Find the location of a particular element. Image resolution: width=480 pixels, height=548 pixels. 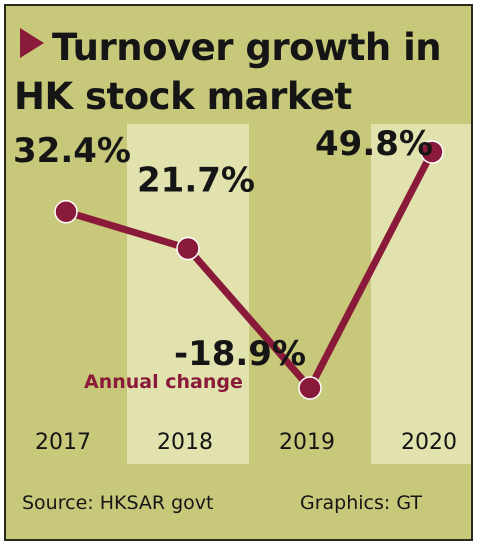

source-note: Source: HKSAR govt is located at coordinates (118, 503).